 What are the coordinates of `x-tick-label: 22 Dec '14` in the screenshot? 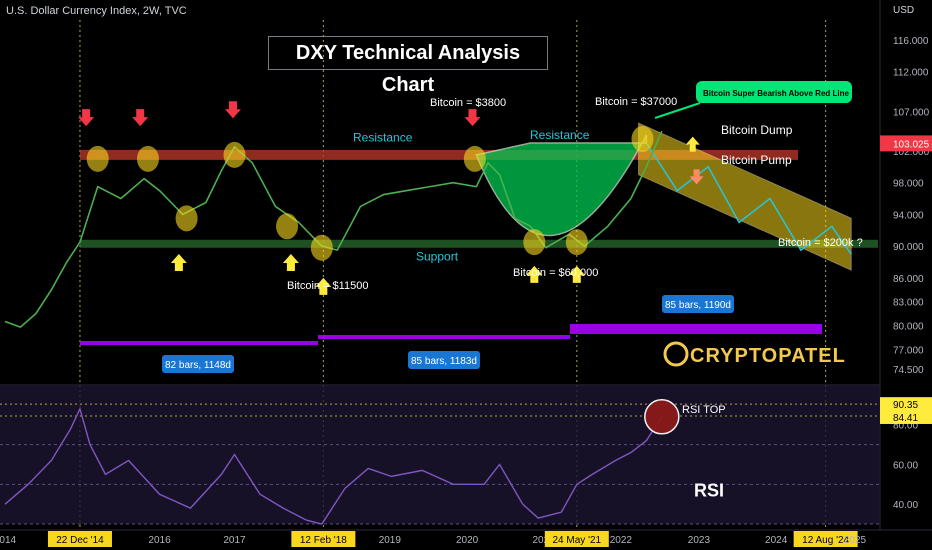 It's located at (80, 540).